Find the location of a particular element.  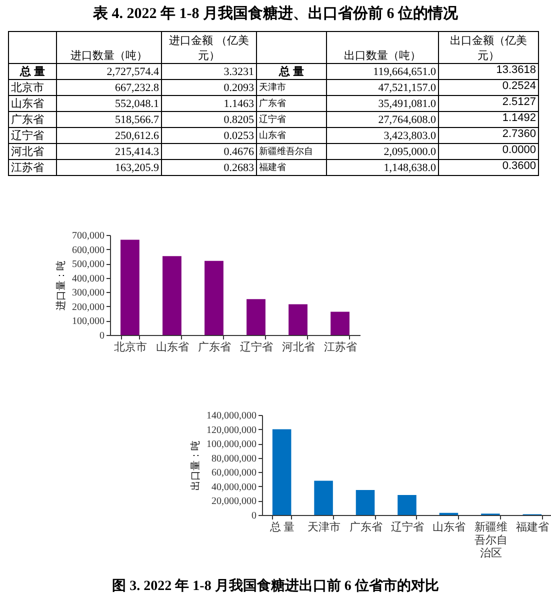

text: 35,491,081.0 is located at coordinates (382, 104).